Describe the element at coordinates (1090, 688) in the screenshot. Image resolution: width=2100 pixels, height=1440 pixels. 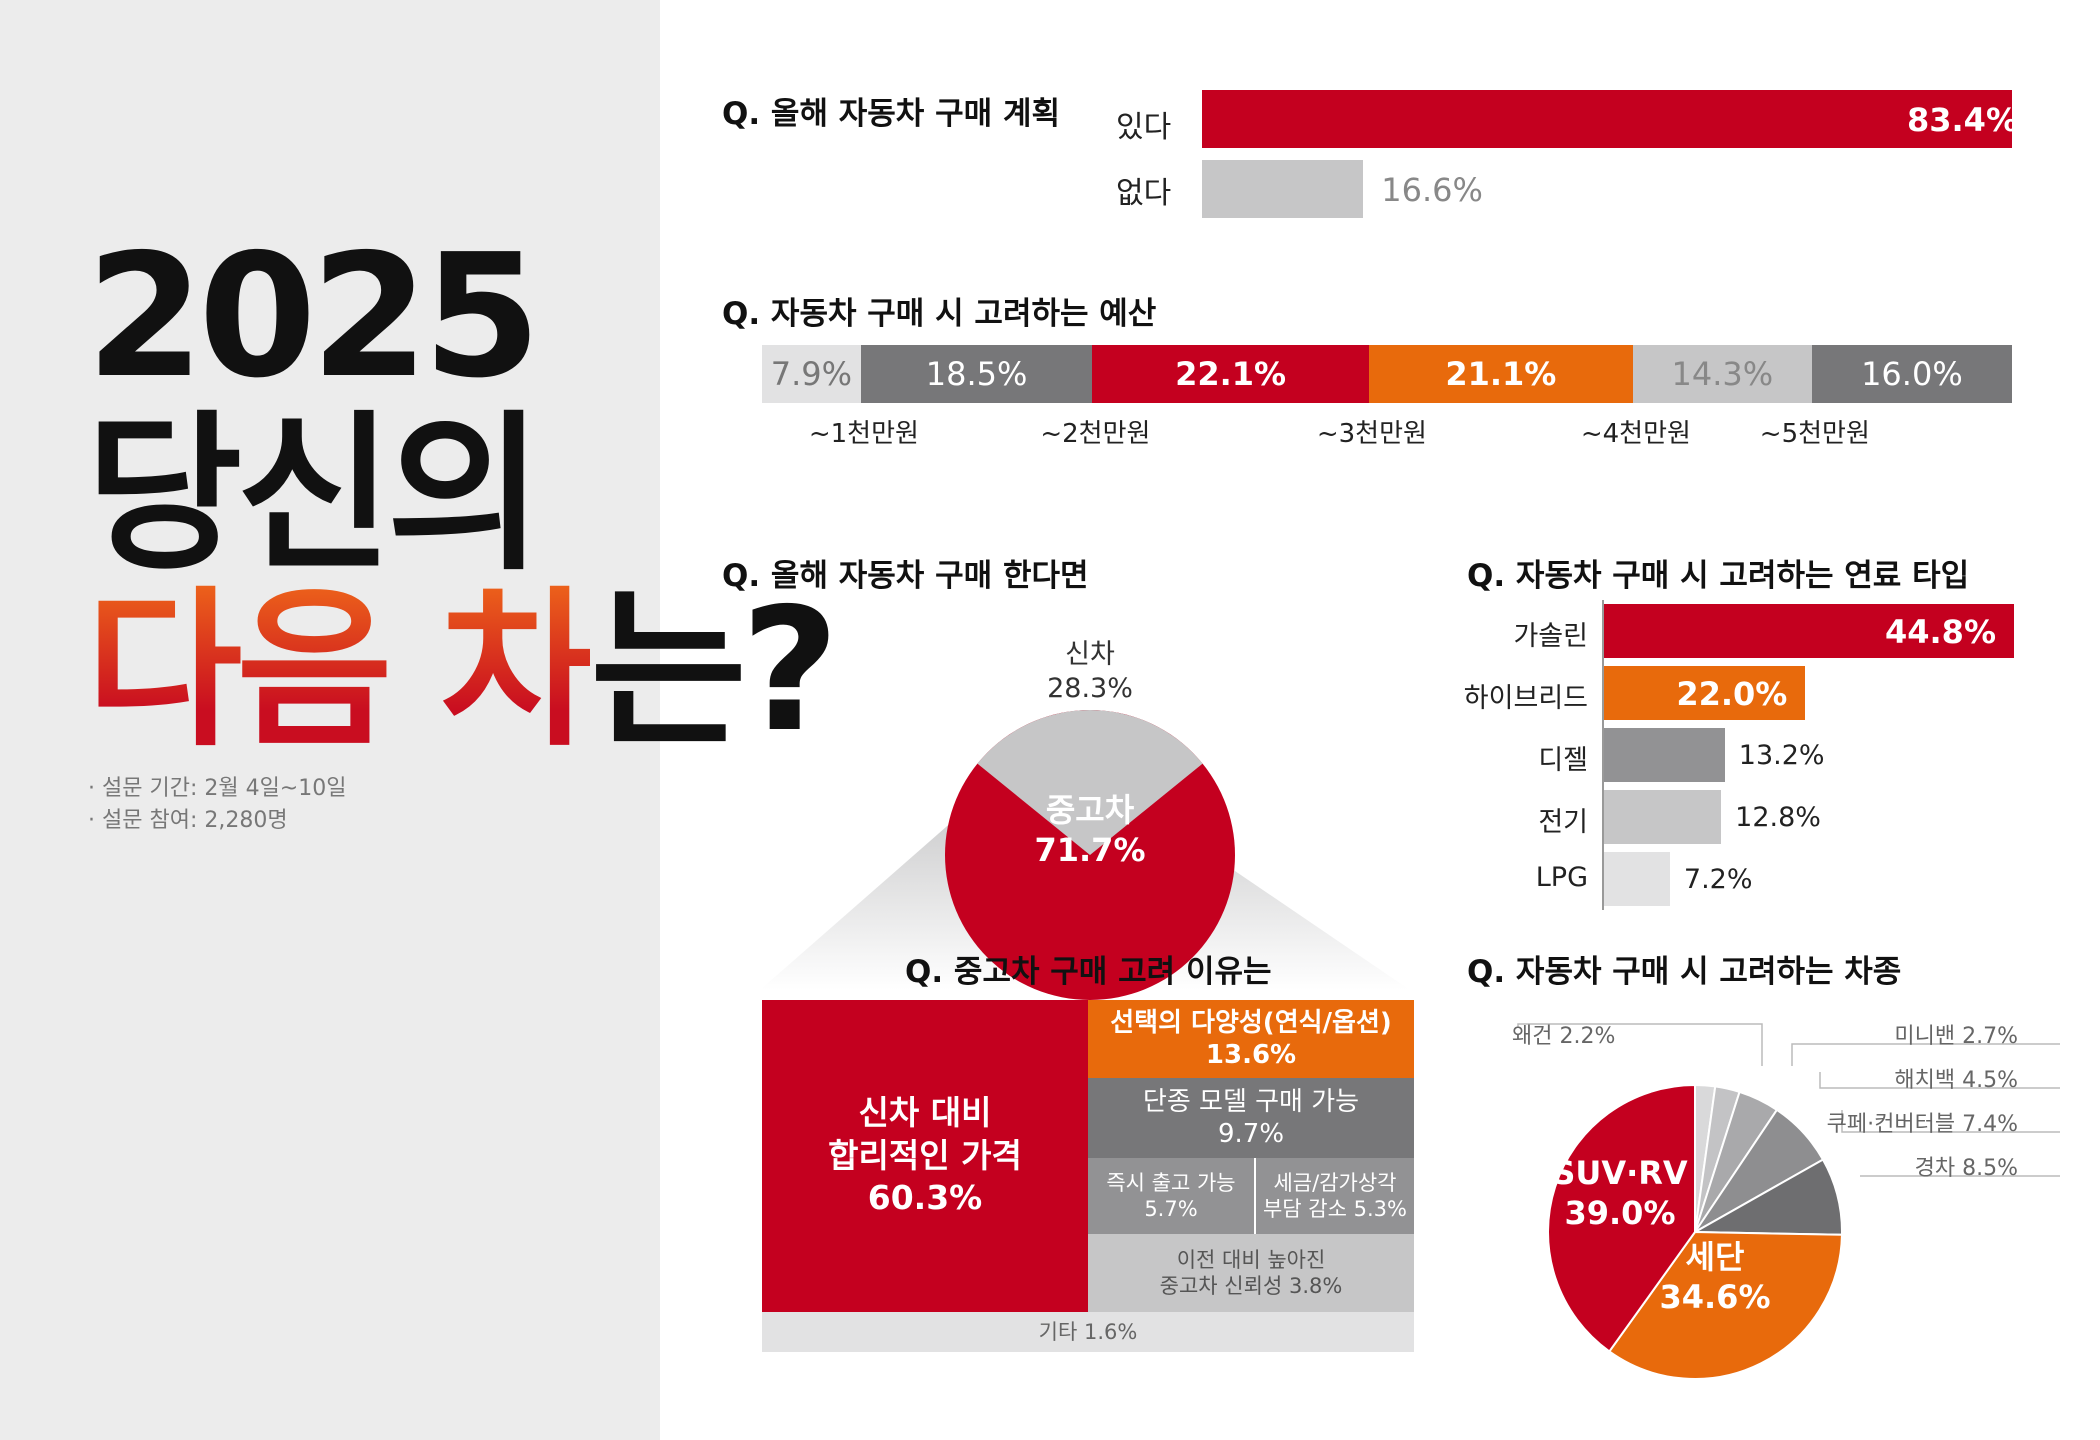
I see `new-value: 28.3%` at that location.